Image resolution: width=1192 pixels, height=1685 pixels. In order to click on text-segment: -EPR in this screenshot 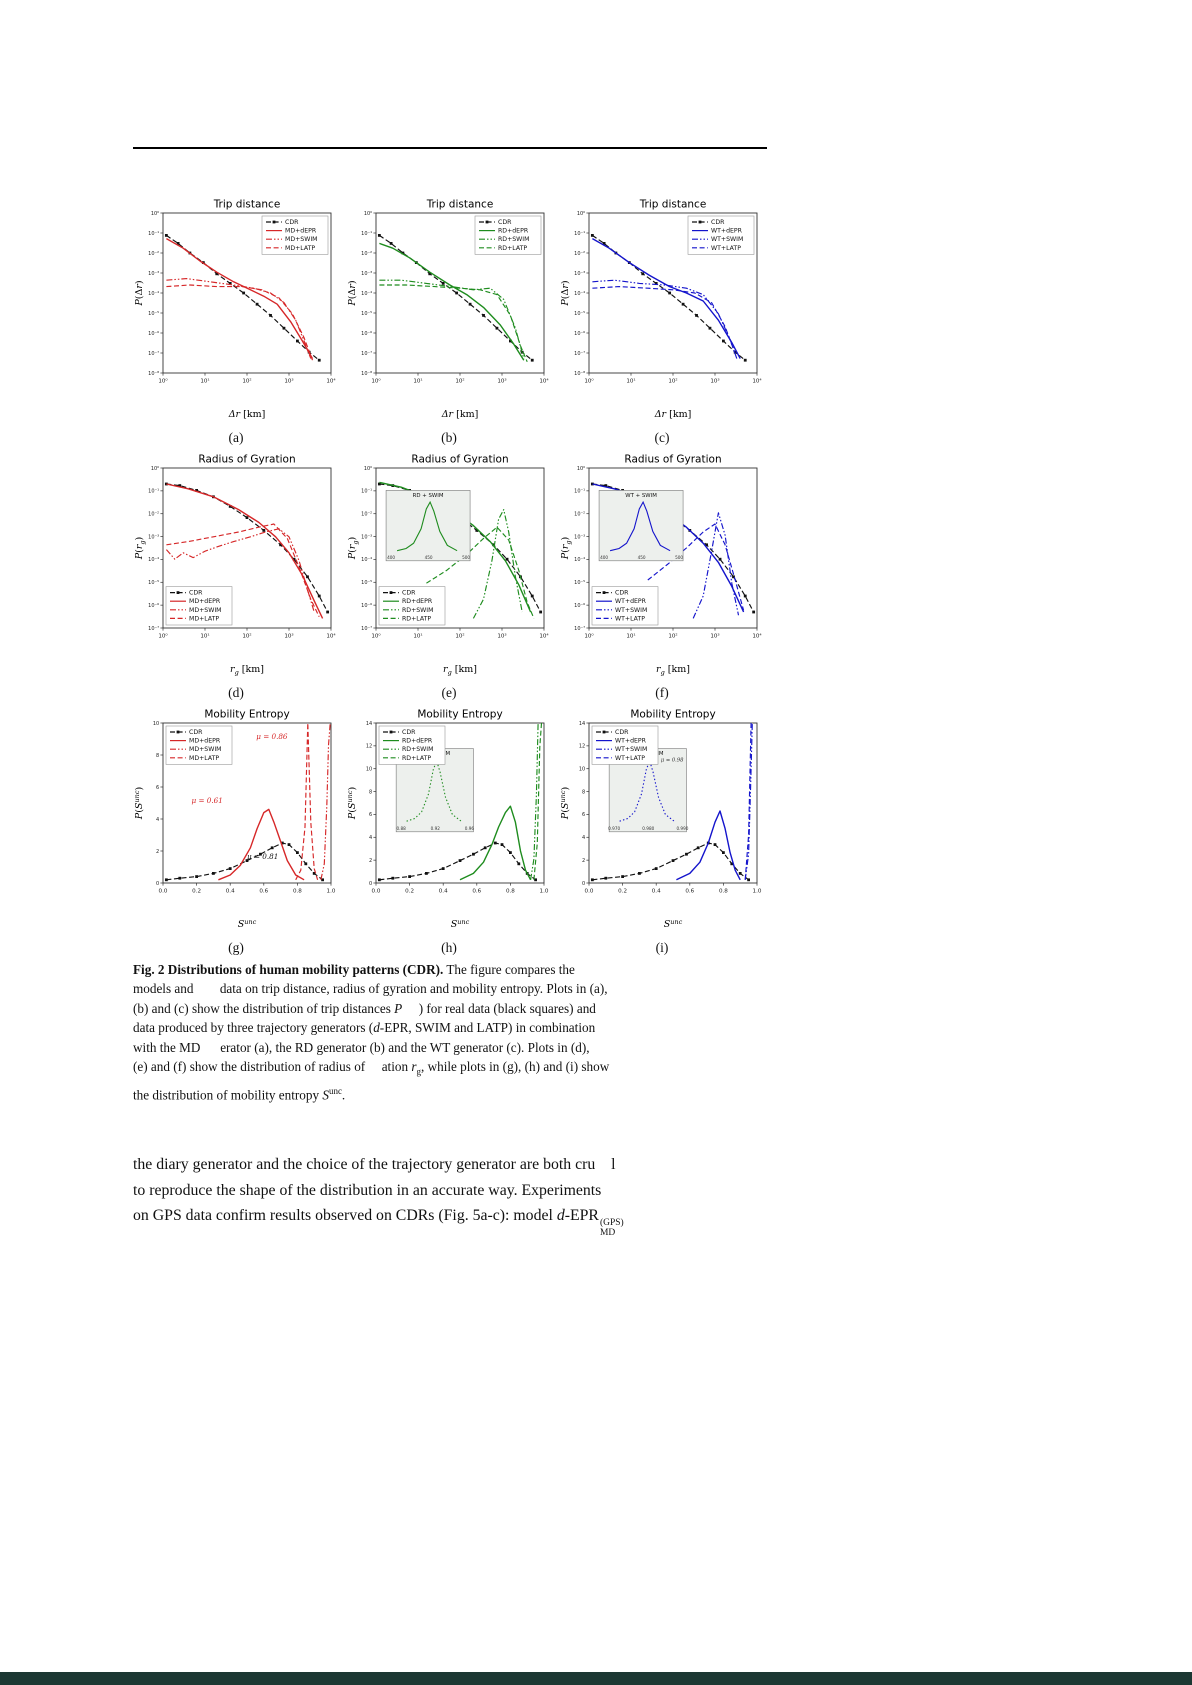, I will do `click(581, 1216)`.